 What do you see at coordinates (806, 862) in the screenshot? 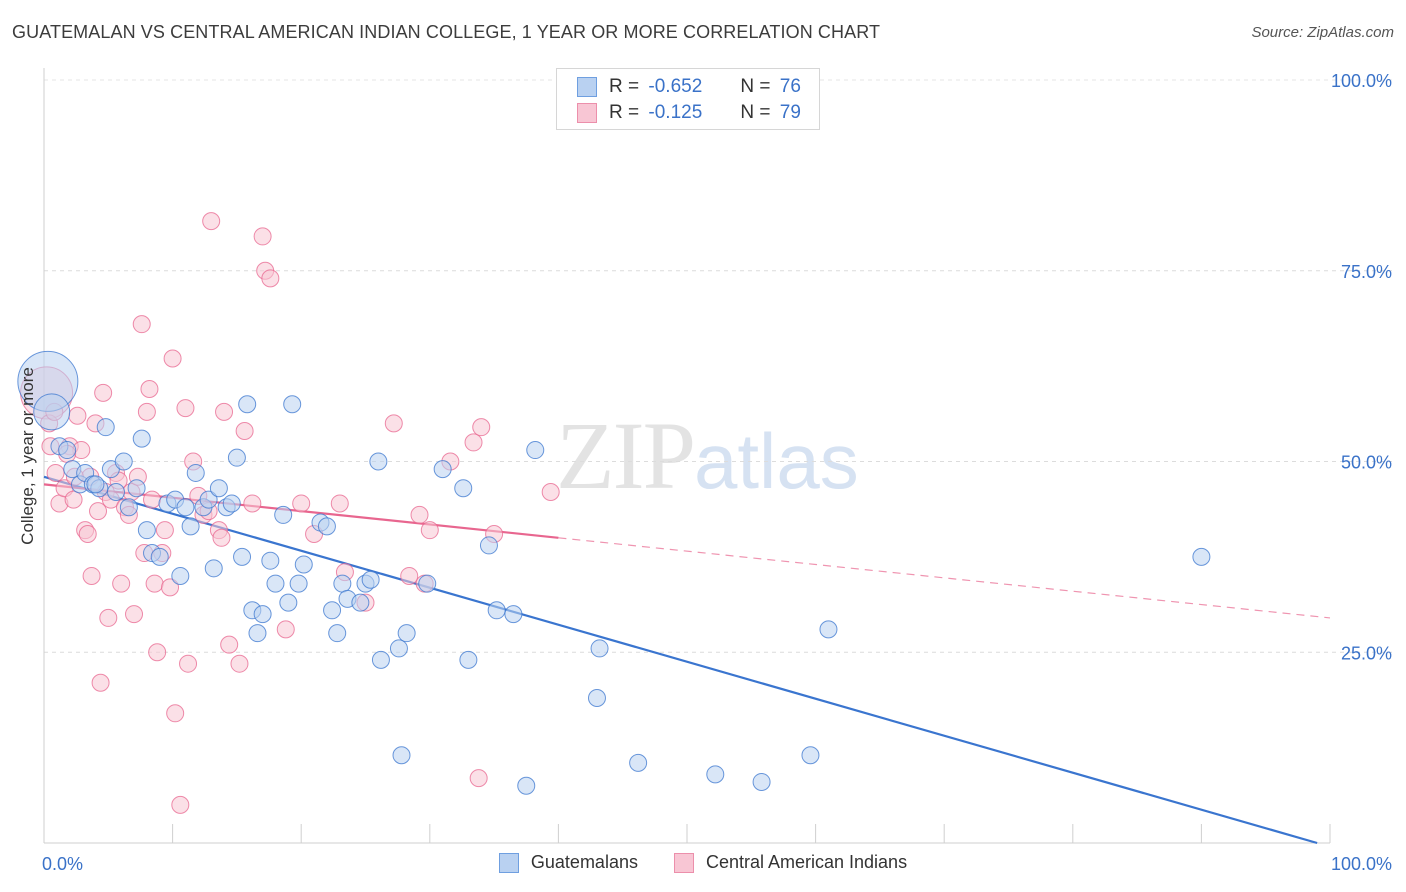
I see `legend-label-cai: Central American Indians` at bounding box center [806, 862].